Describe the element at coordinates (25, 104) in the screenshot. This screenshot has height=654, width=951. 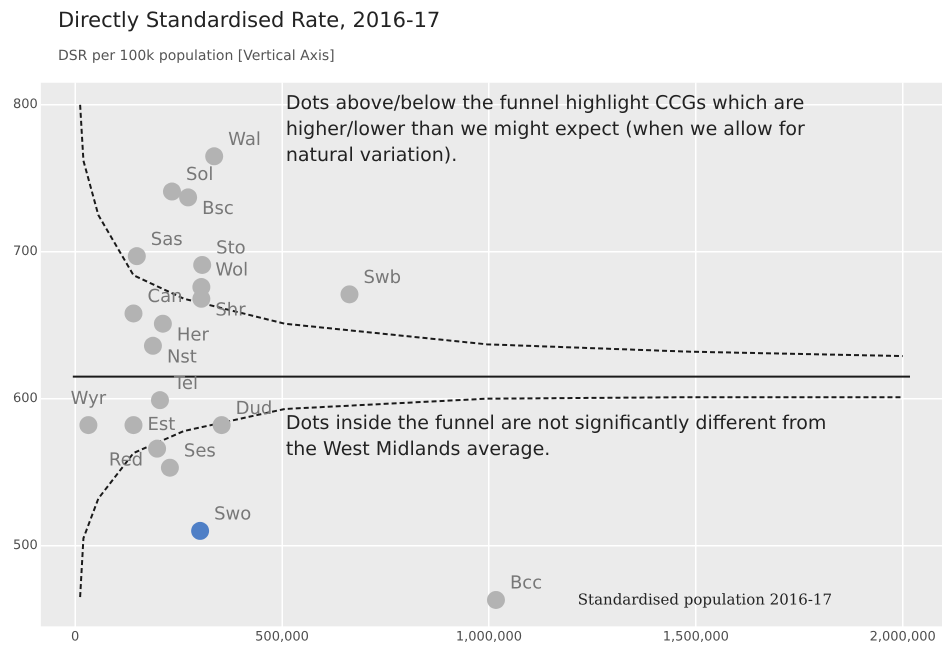
I see `y-tick-label: 800` at that location.